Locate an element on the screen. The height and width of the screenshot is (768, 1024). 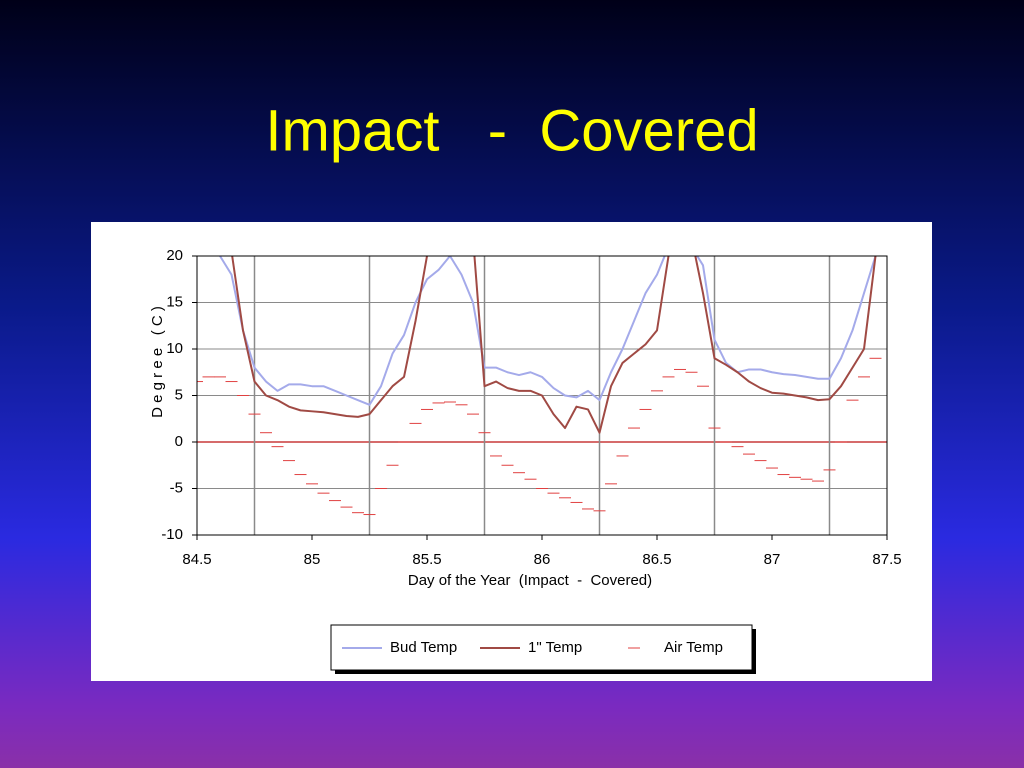
slide-title: Impact - Covered is located at coordinates (511, 130).